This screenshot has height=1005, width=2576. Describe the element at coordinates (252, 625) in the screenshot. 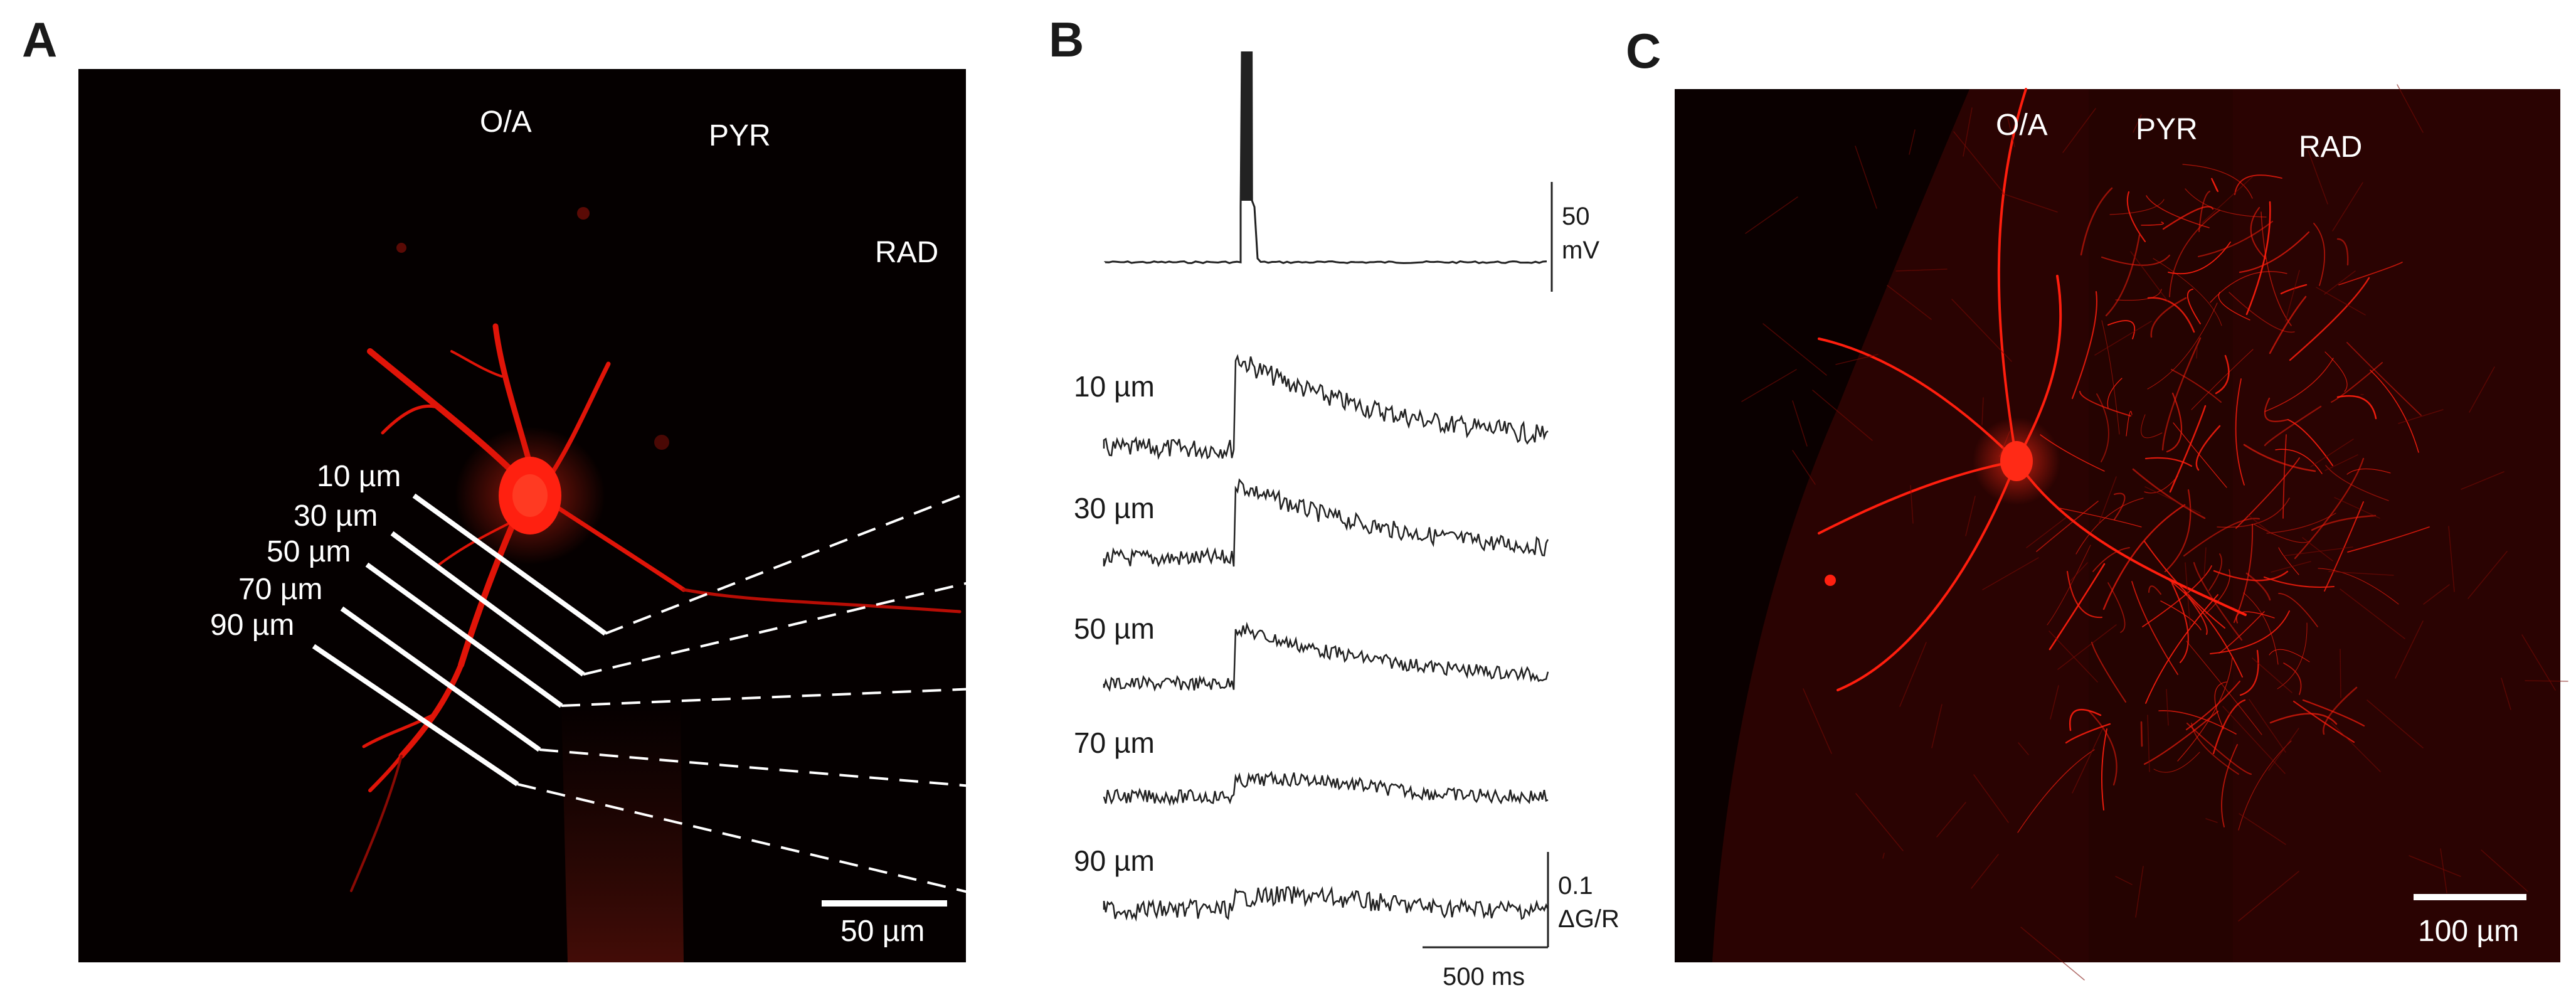

I see `distance-label-90: 90 µm` at that location.